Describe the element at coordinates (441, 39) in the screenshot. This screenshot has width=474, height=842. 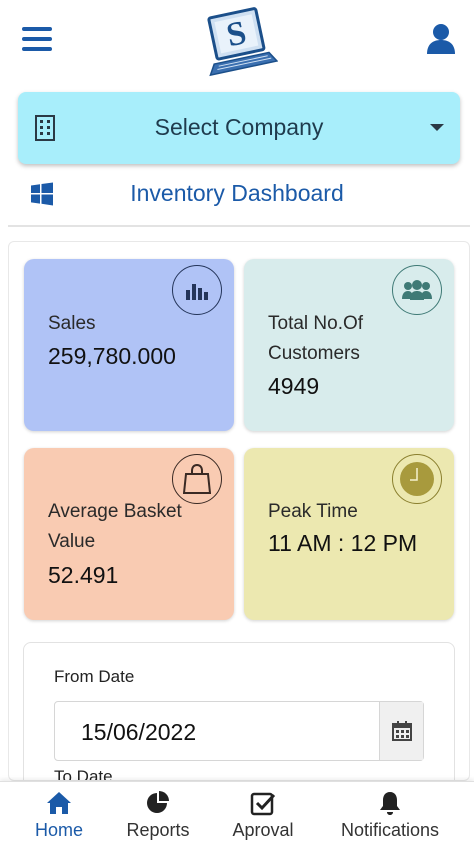
I see `user-icon` at that location.